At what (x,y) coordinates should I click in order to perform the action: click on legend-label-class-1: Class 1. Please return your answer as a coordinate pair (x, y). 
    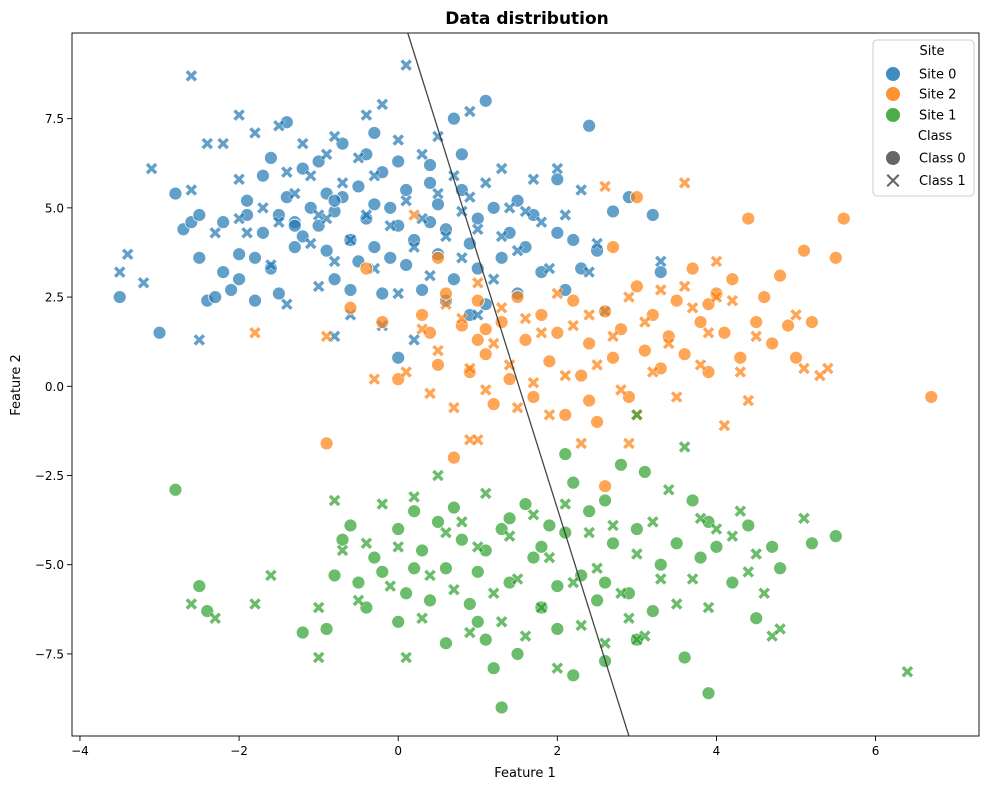
    Looking at the image, I should click on (942, 181).